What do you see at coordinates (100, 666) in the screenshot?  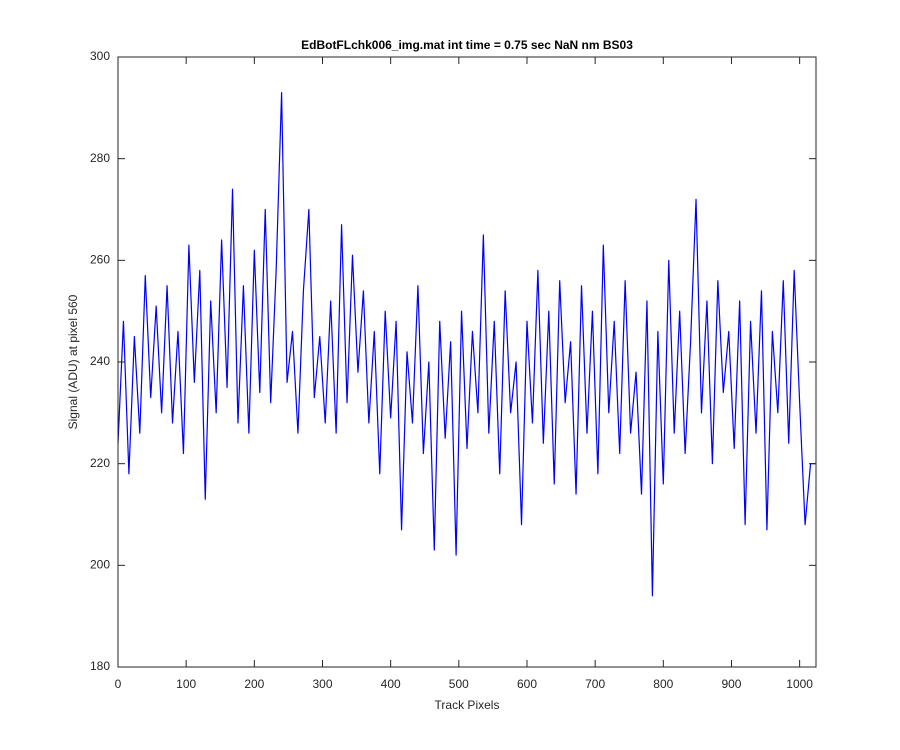 I see `y-tick-label: 180` at bounding box center [100, 666].